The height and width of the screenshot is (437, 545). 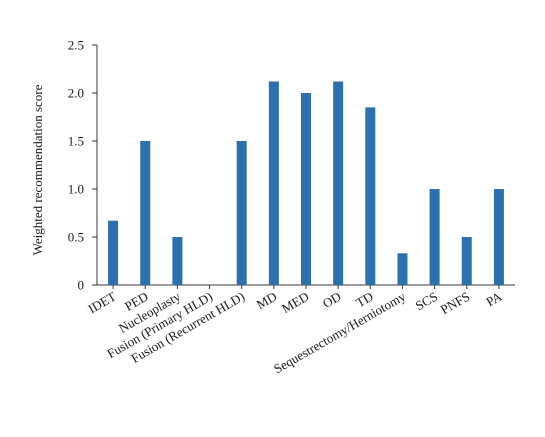 What do you see at coordinates (306, 189) in the screenshot?
I see `bar-med` at bounding box center [306, 189].